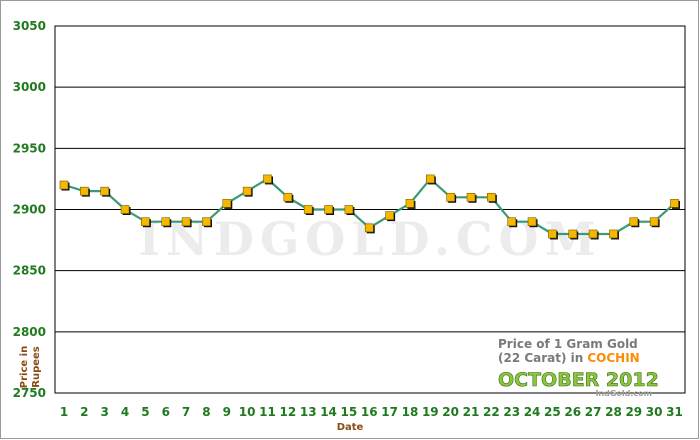 The height and width of the screenshot is (440, 700). I want to click on x-tick-label: 31, so click(674, 412).